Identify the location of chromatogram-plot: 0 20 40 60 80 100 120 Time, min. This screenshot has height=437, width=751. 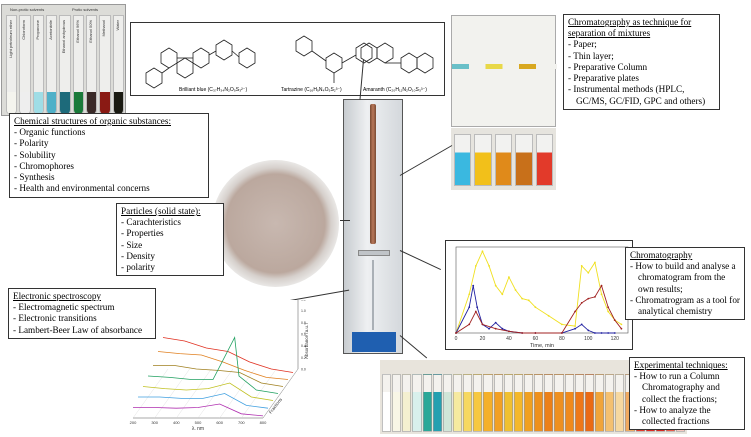
(539, 295).